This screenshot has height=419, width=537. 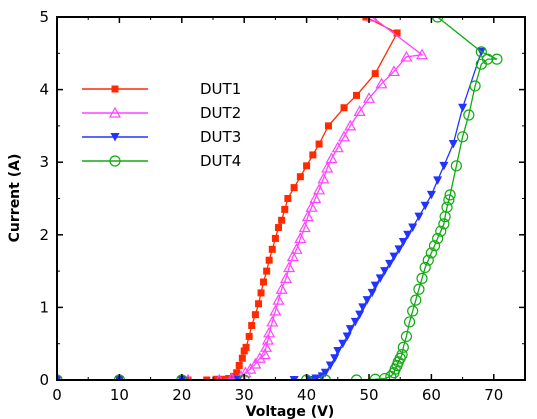 What do you see at coordinates (220, 89) in the screenshot?
I see `legend-label: DUT1` at bounding box center [220, 89].